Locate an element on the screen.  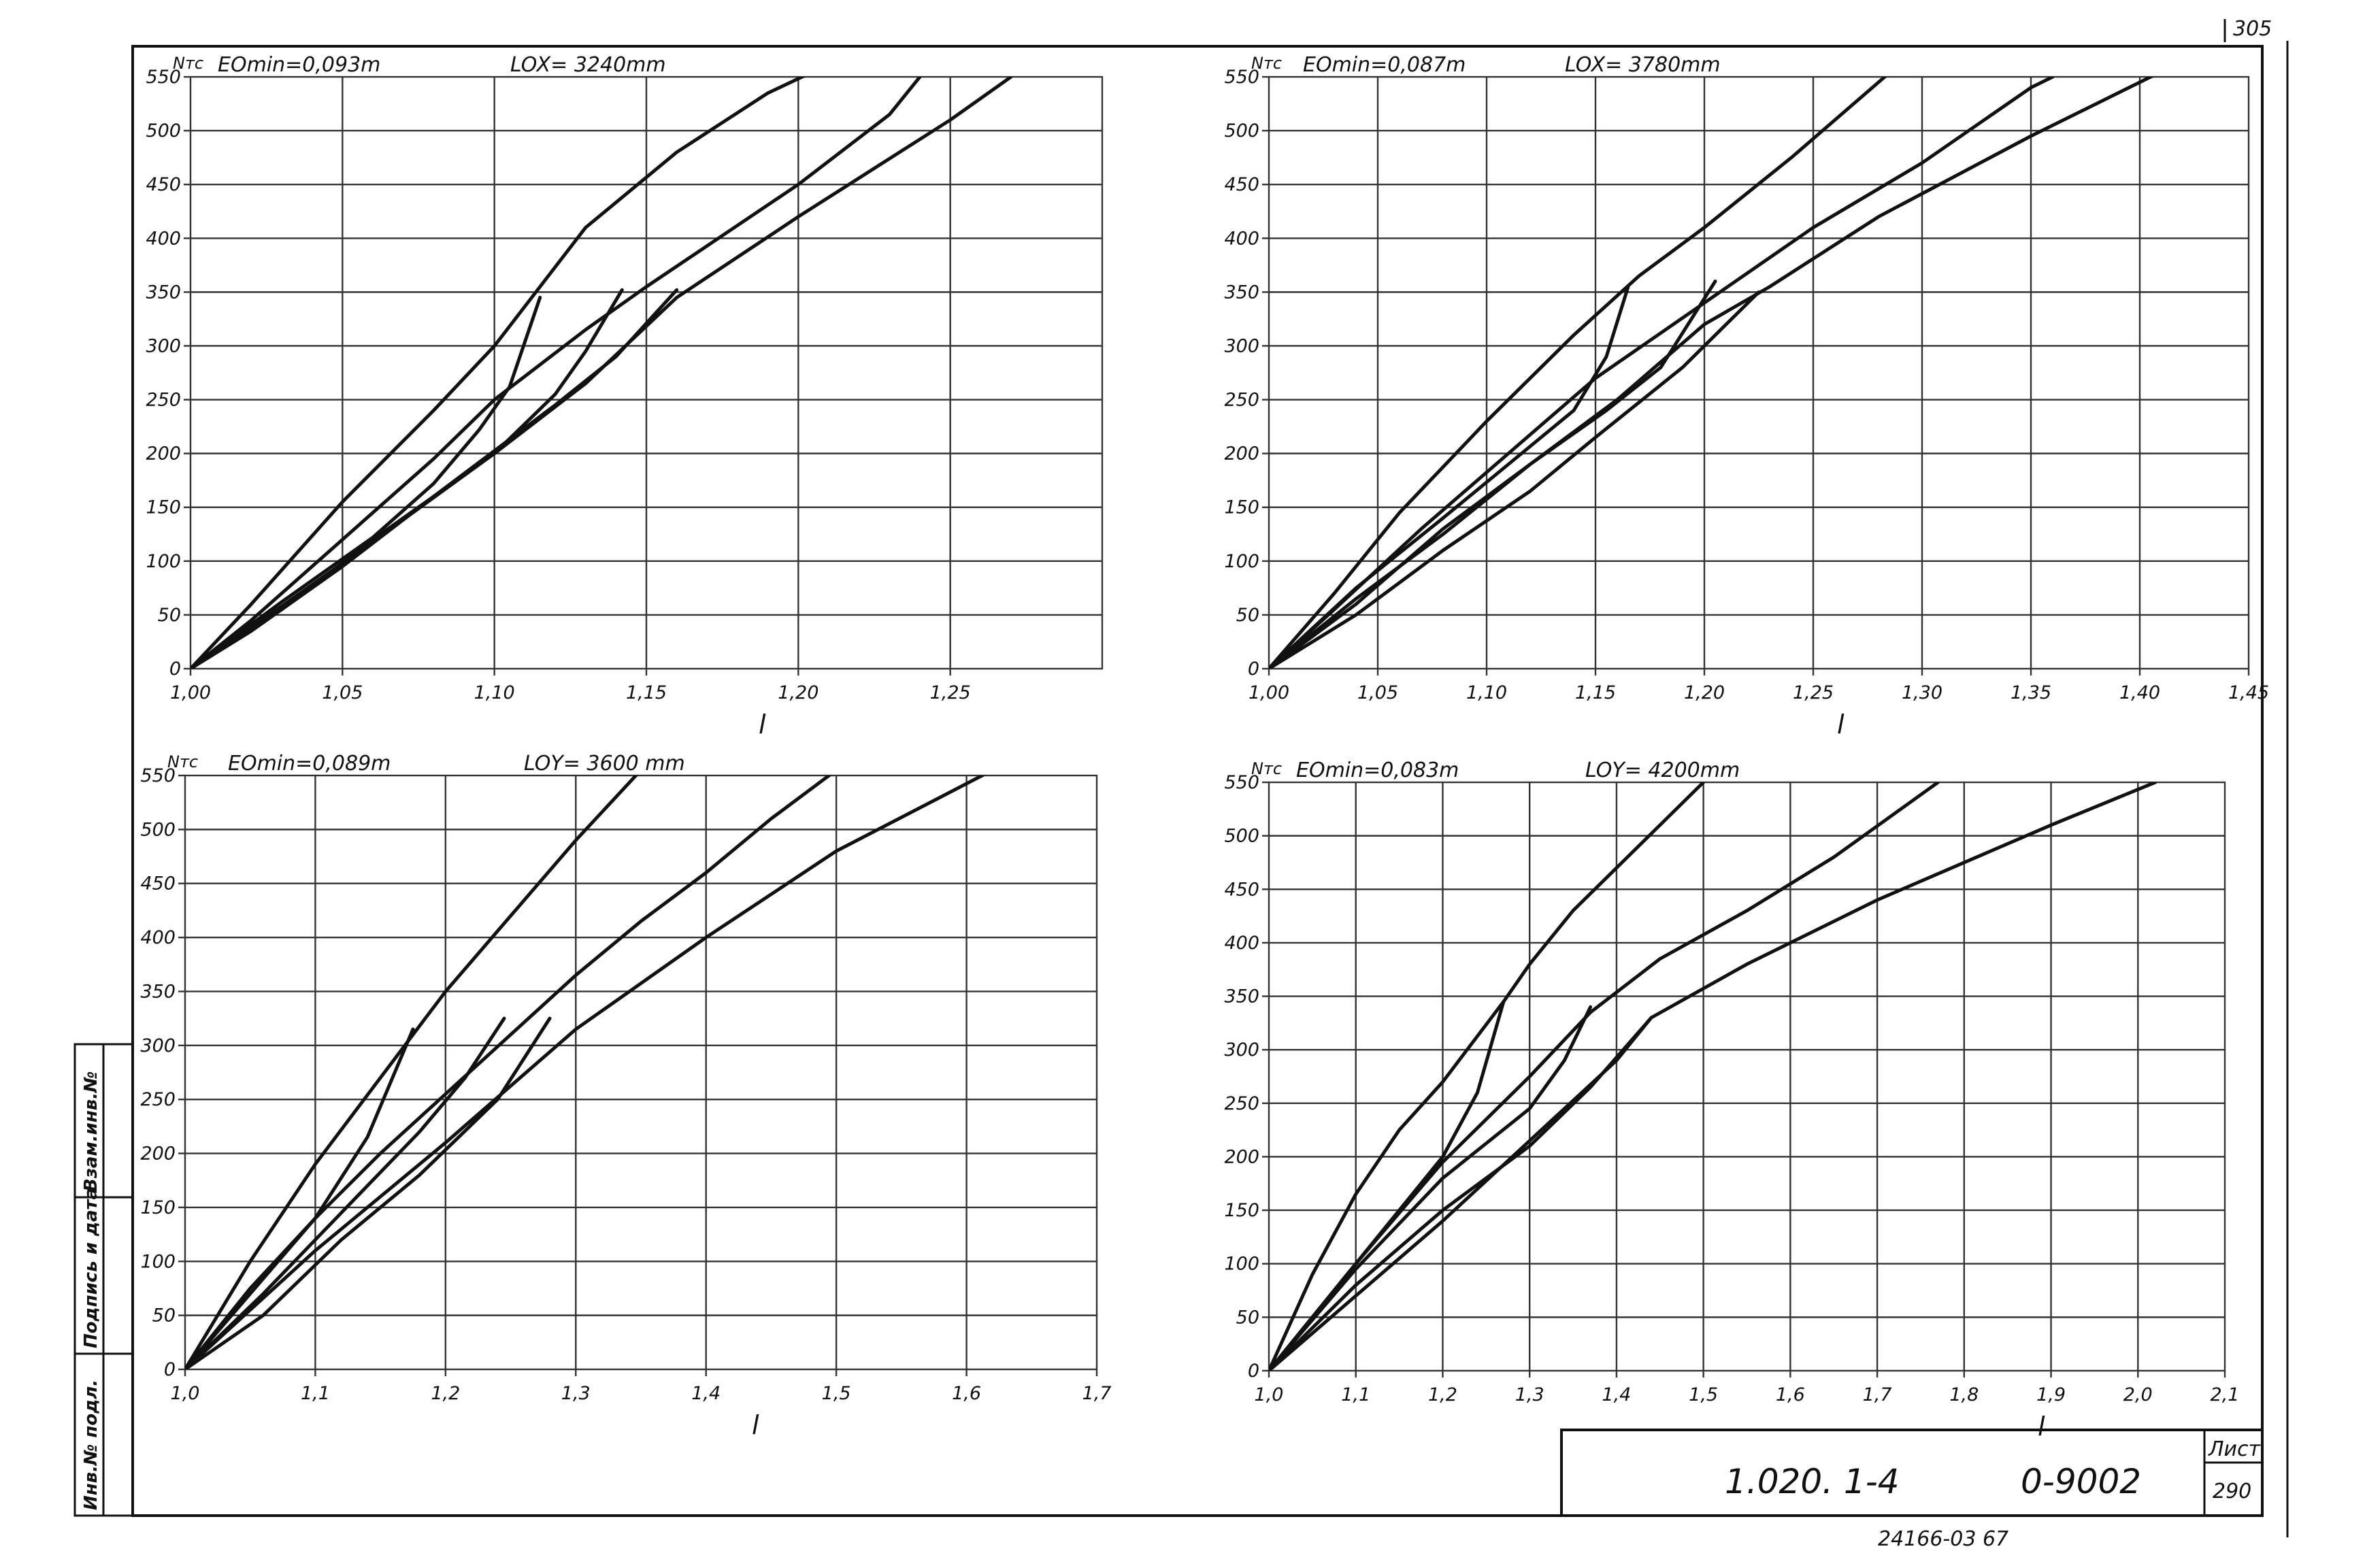
x-tick-label: 2,0 is located at coordinates (2138, 1394).